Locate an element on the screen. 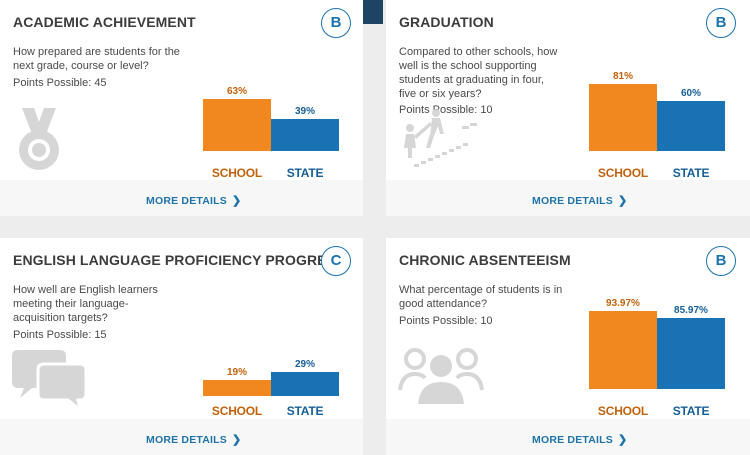 This screenshot has width=750, height=455. grade-badge: C is located at coordinates (336, 261).